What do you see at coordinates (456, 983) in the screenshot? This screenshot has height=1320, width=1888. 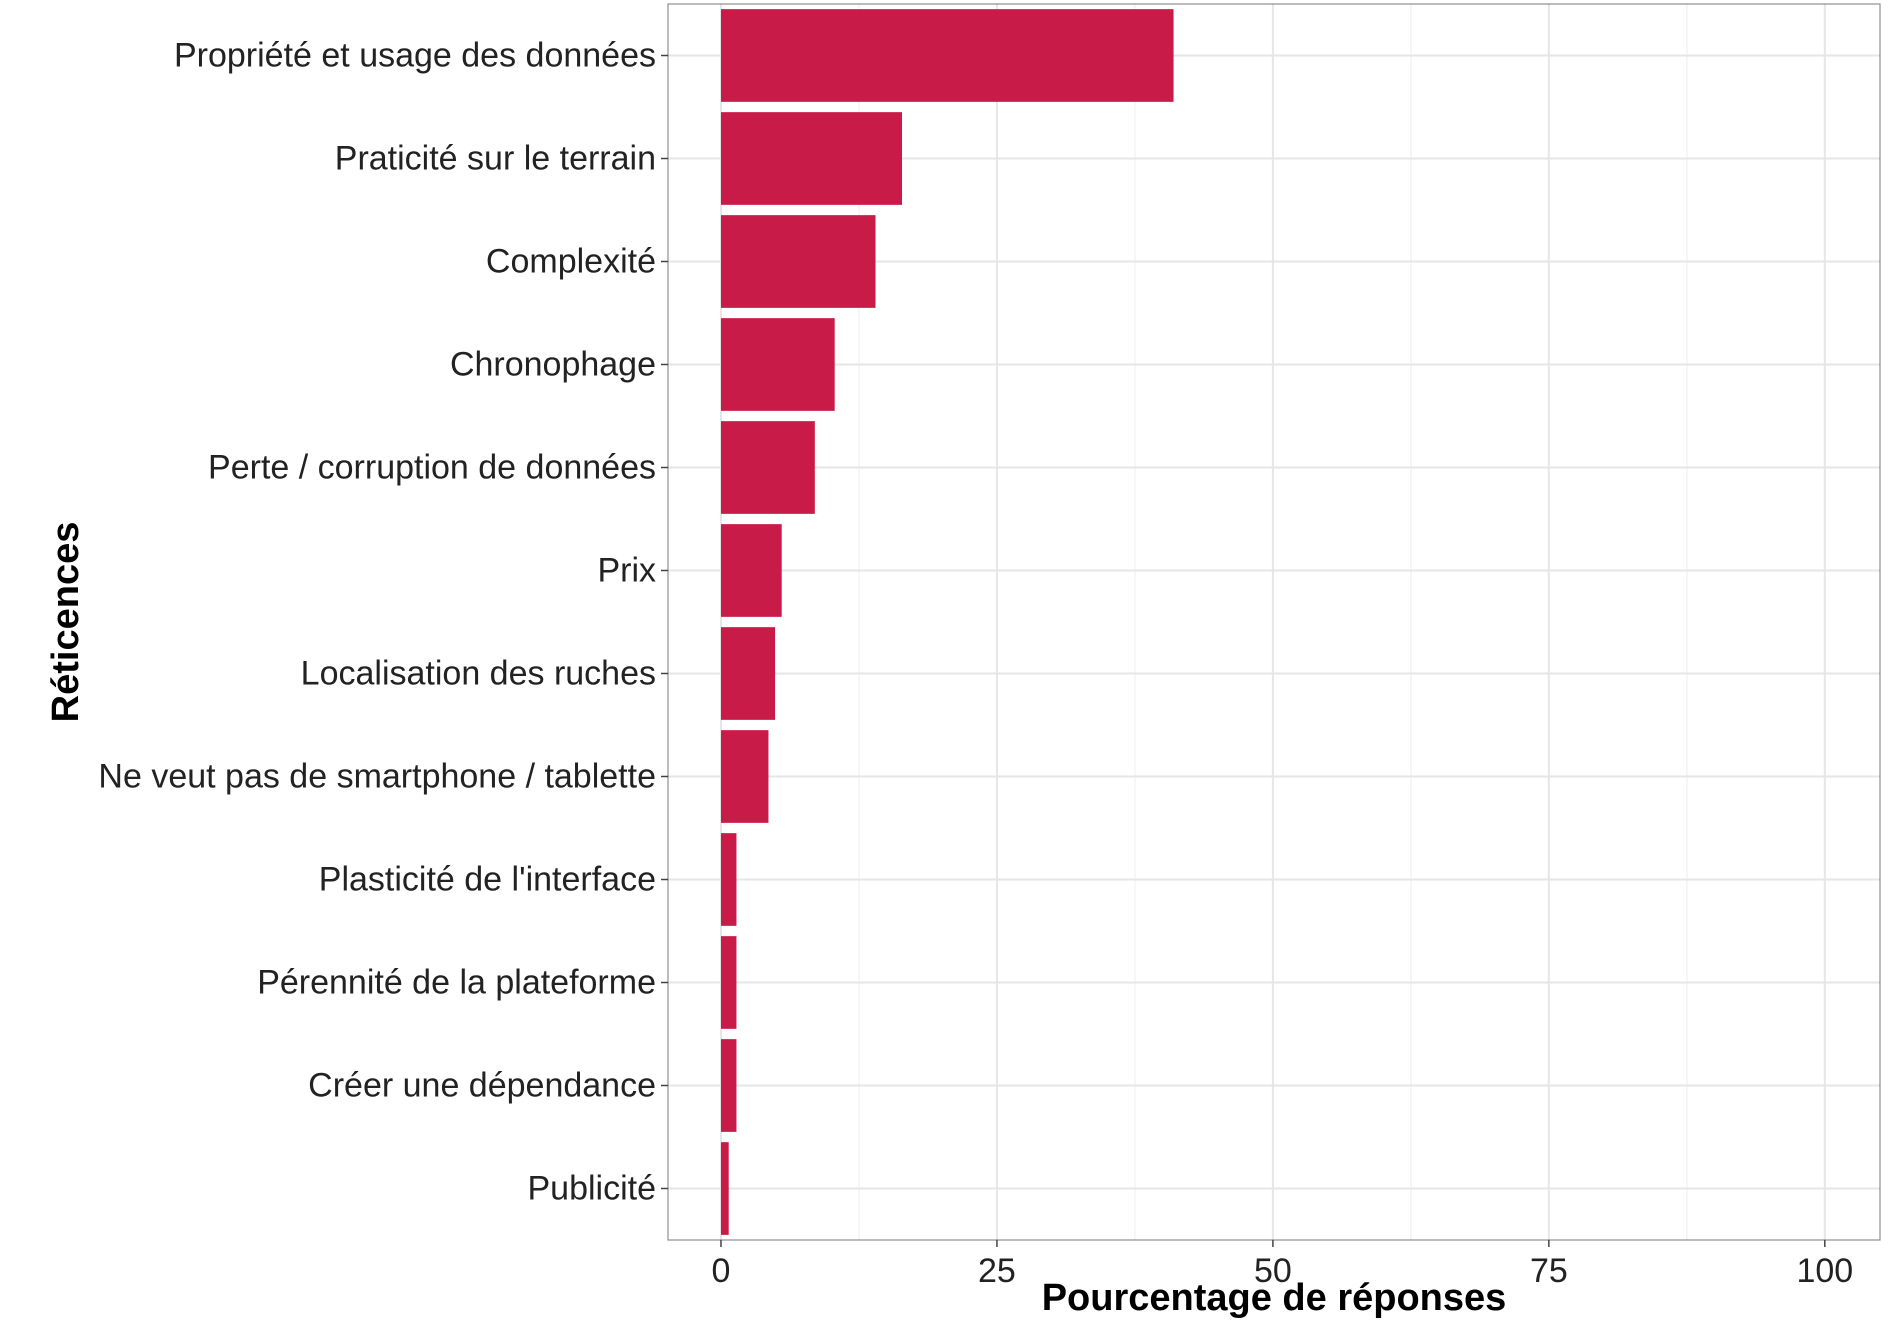 I see `y-tick-label: Pérennité de la plateforme` at bounding box center [456, 983].